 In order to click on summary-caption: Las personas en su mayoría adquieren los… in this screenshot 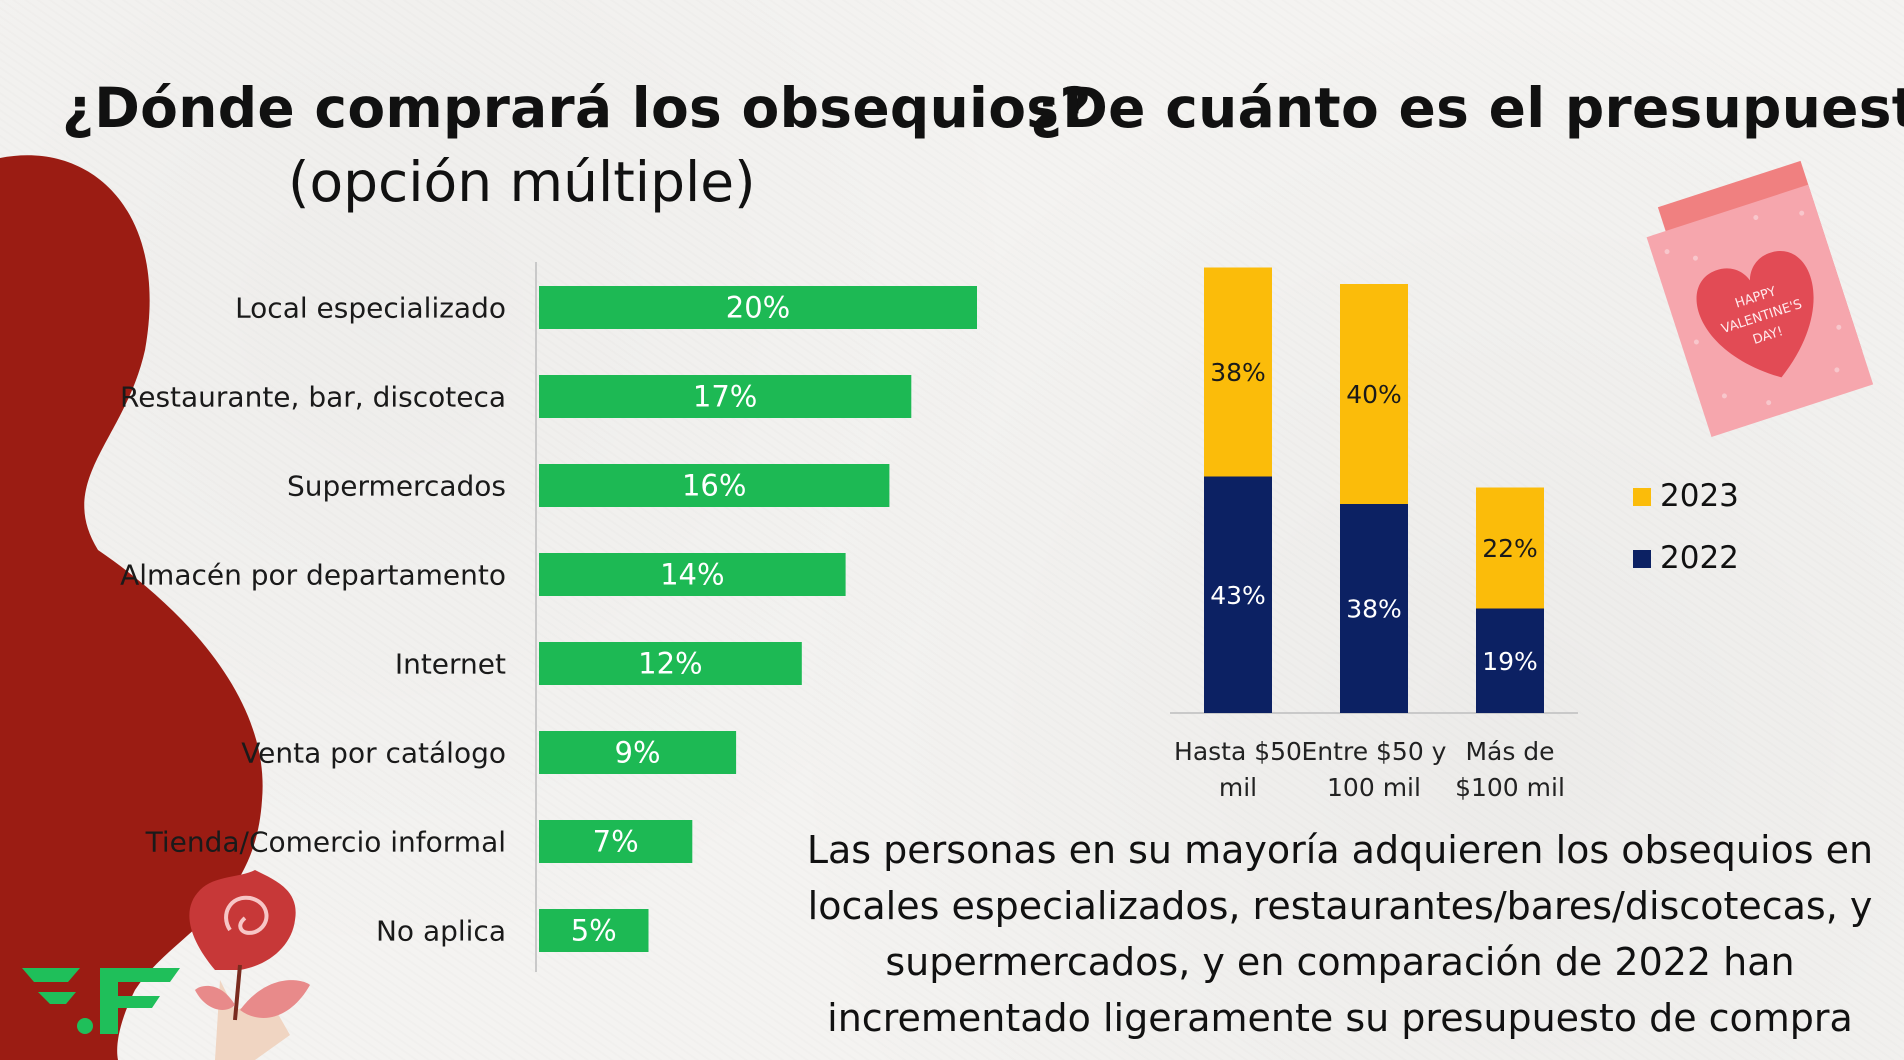, I will do `click(1340, 934)`.